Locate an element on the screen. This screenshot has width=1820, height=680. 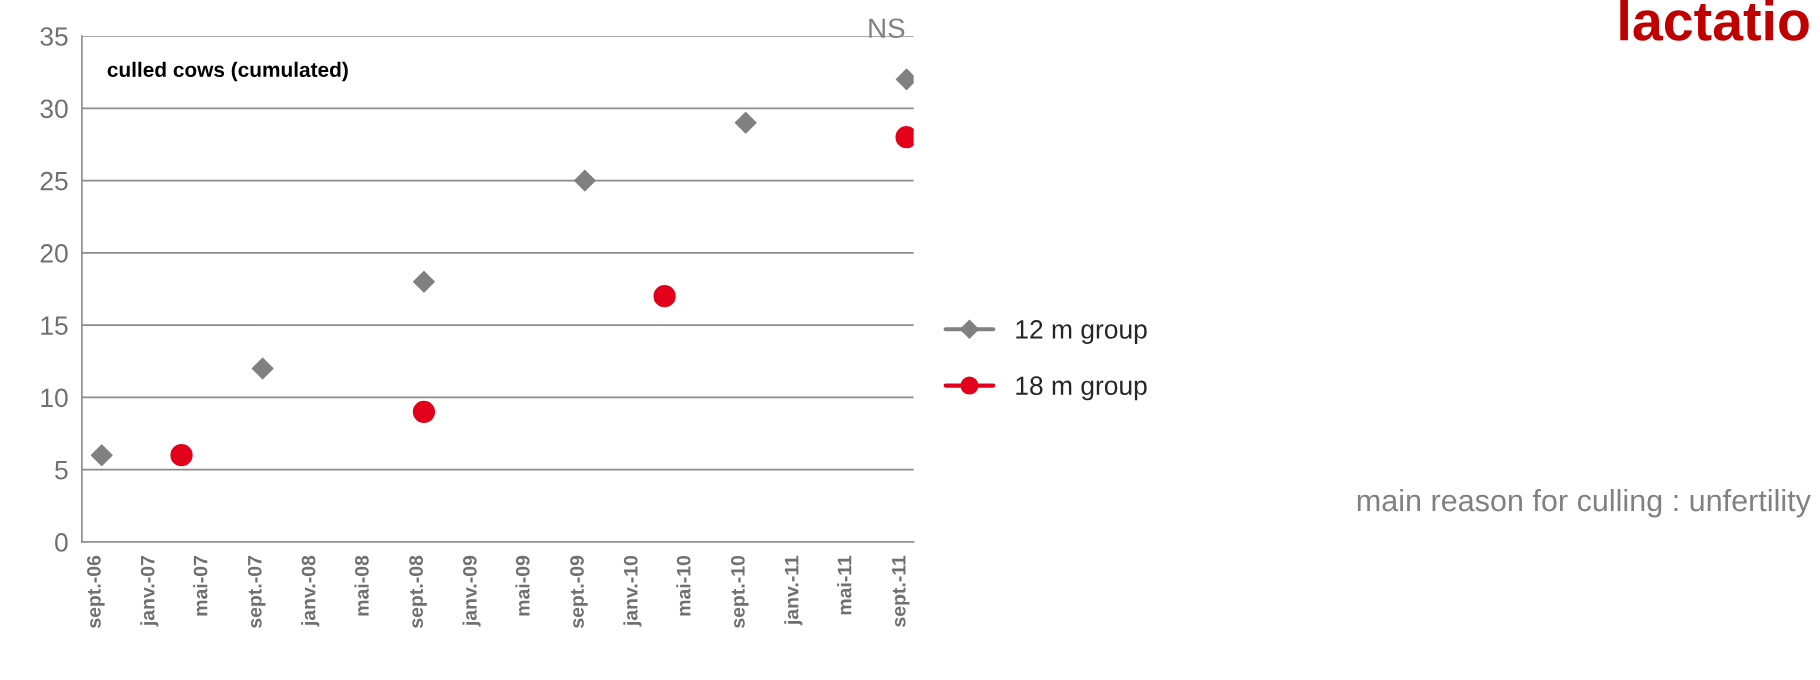
y-tick-label: 35 is located at coordinates (54, 36).